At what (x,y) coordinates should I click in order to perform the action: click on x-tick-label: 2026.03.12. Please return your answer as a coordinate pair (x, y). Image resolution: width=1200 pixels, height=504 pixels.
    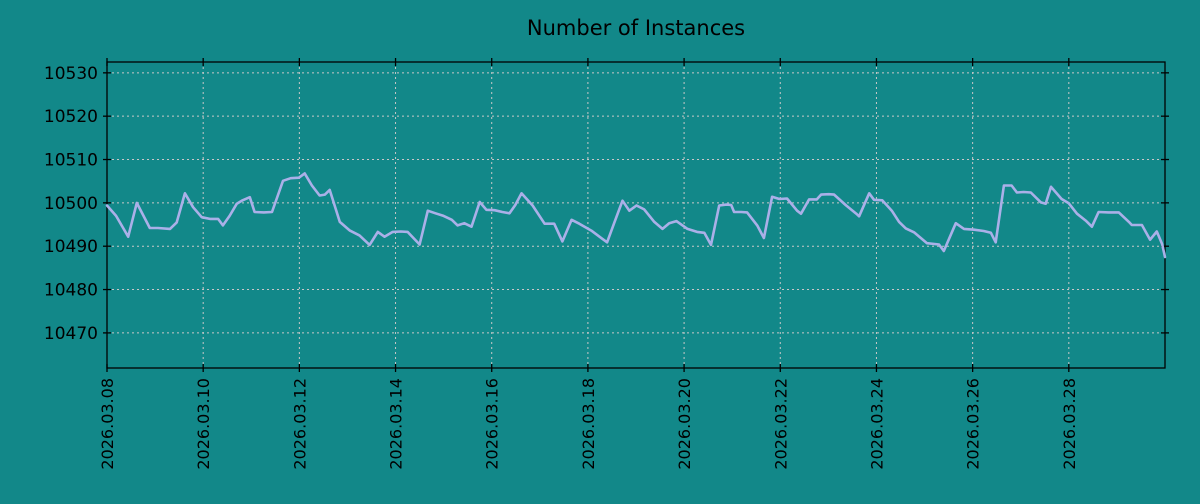
    Looking at the image, I should click on (299, 424).